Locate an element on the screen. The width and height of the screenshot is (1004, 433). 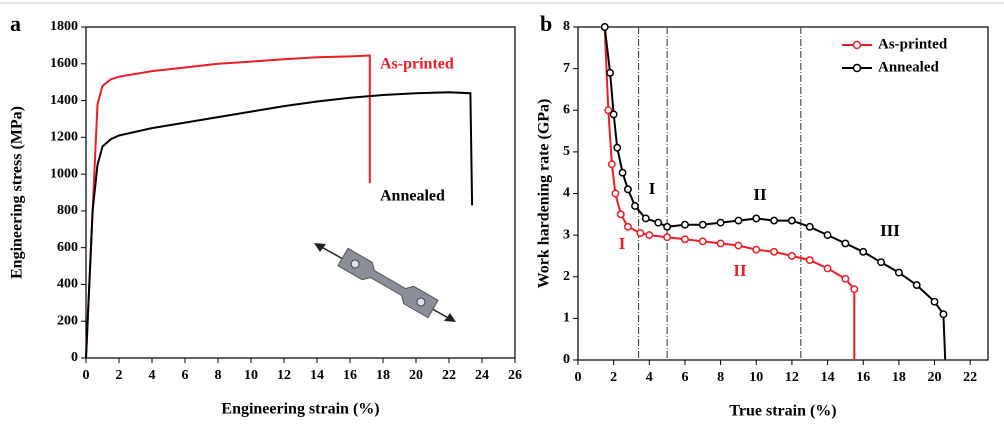
legend-label: Annealed is located at coordinates (909, 67).